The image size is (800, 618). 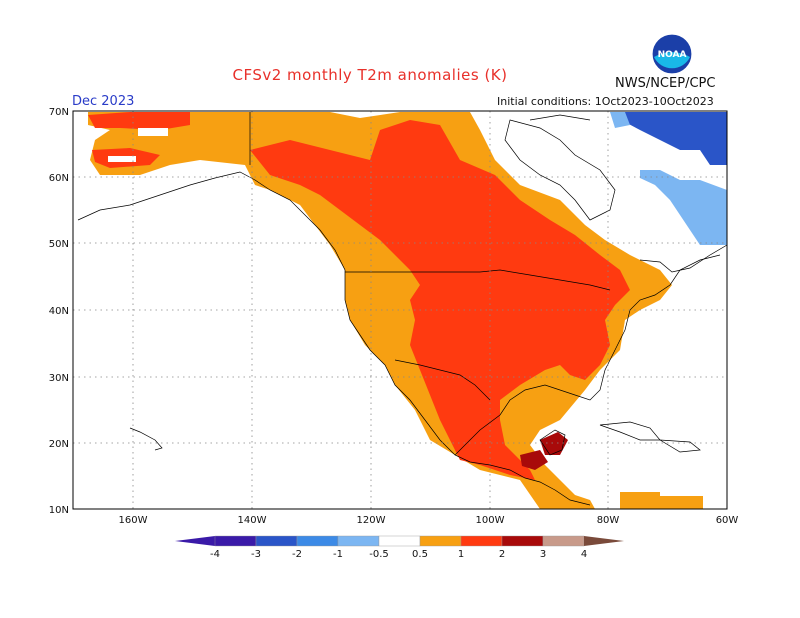 What do you see at coordinates (252, 520) in the screenshot?
I see `lon-tick: 140W` at bounding box center [252, 520].